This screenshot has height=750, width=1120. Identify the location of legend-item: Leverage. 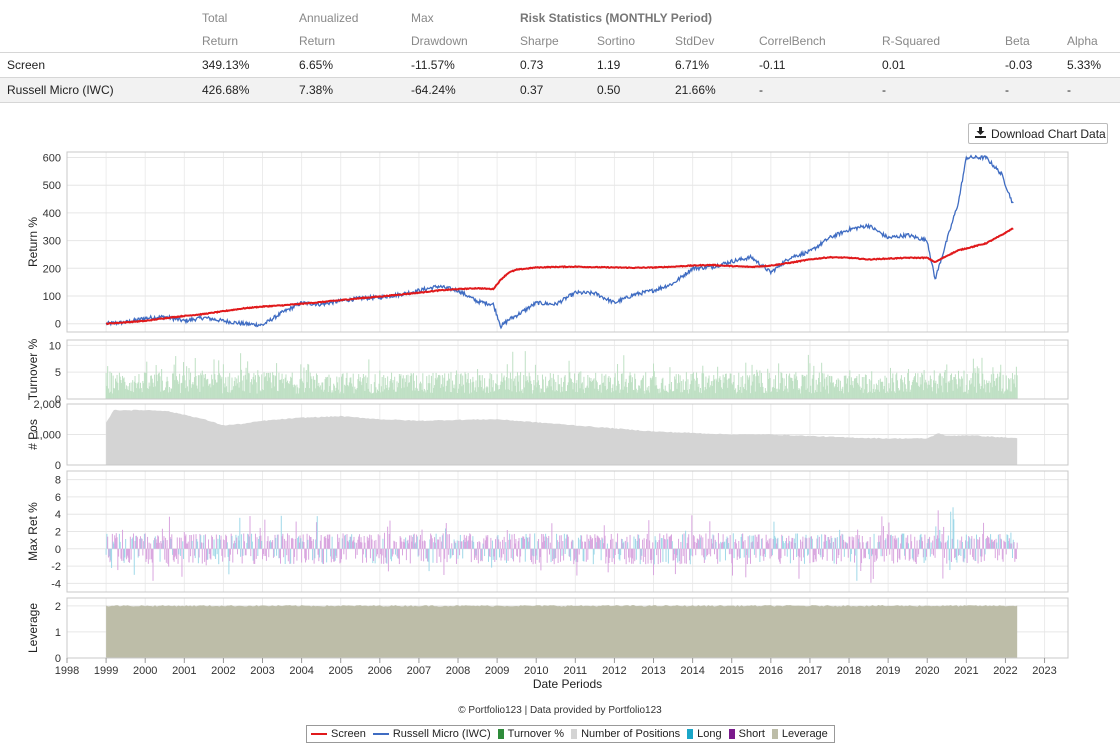
(799, 734).